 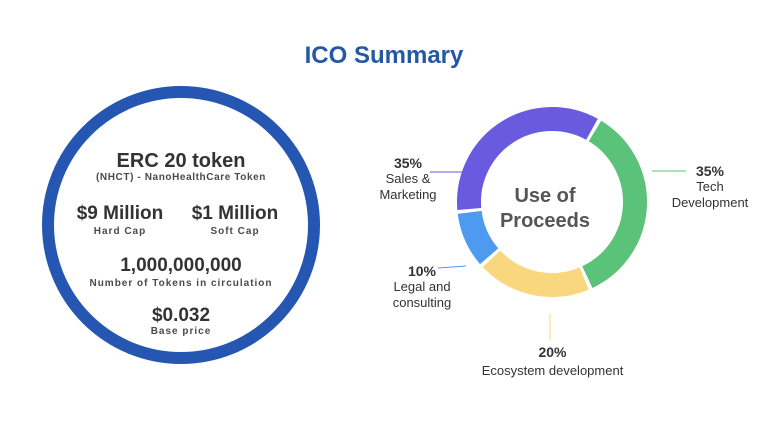 I want to click on page-title: ICO Summary, so click(x=384, y=55).